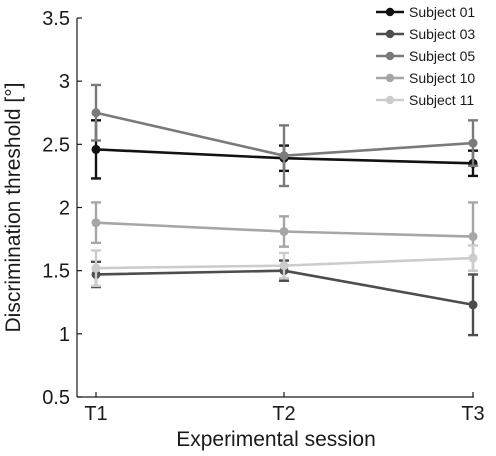 This screenshot has width=496, height=456. Describe the element at coordinates (64, 335) in the screenshot. I see `y-tick-label: 1` at that location.